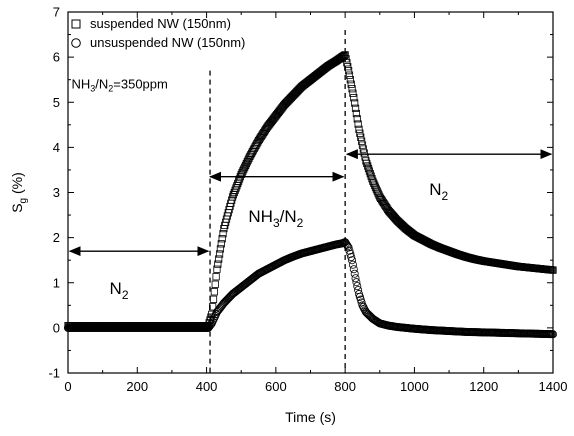 The image size is (574, 436). What do you see at coordinates (160, 23) in the screenshot?
I see `legend-label-suspended: suspended NW (150nm)` at bounding box center [160, 23].